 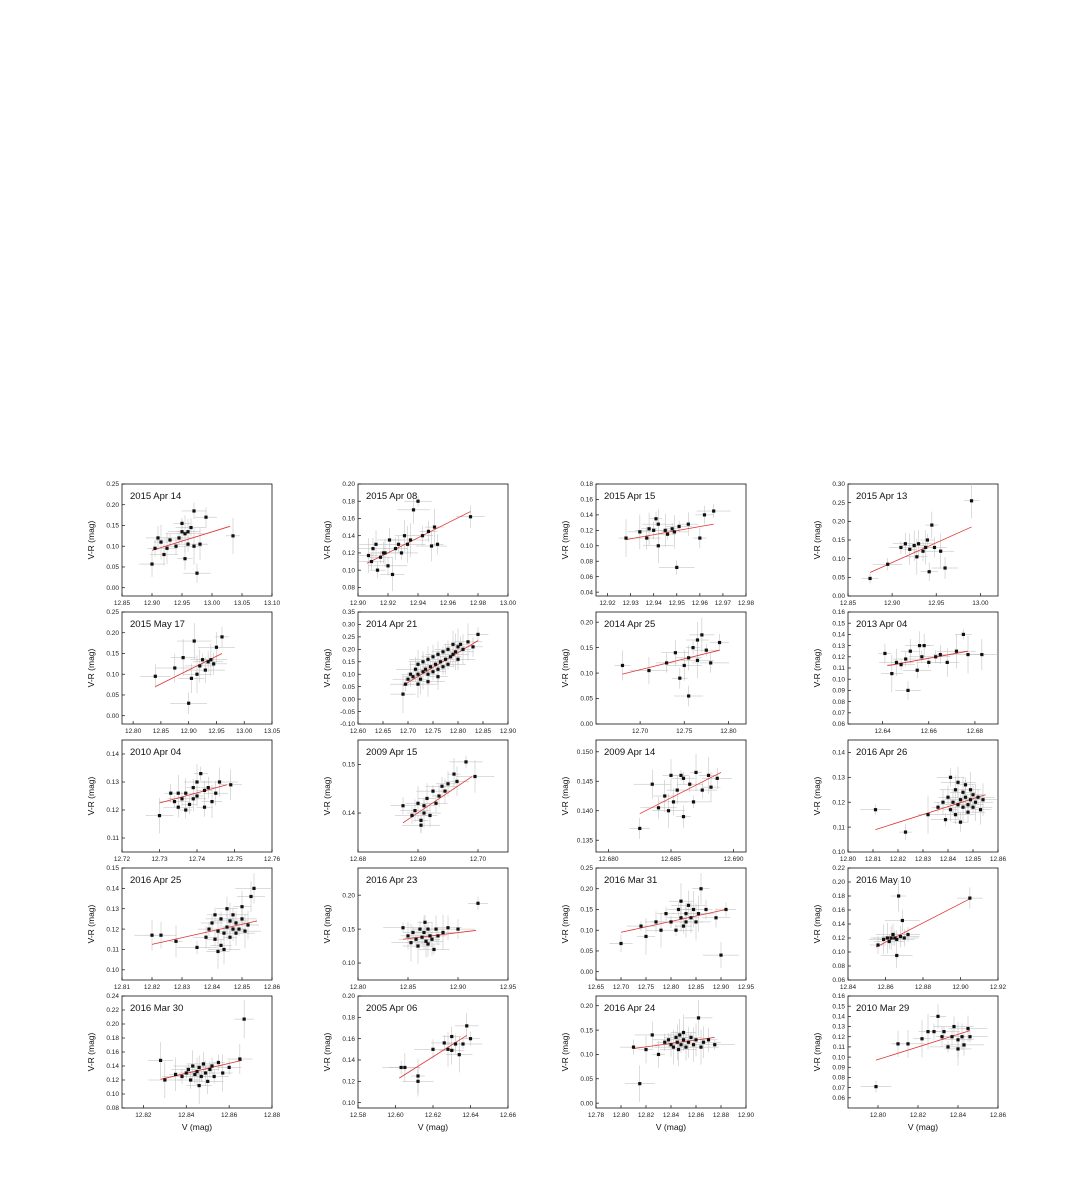 I want to click on y-tick-label: 0.08, so click(x=586, y=561).